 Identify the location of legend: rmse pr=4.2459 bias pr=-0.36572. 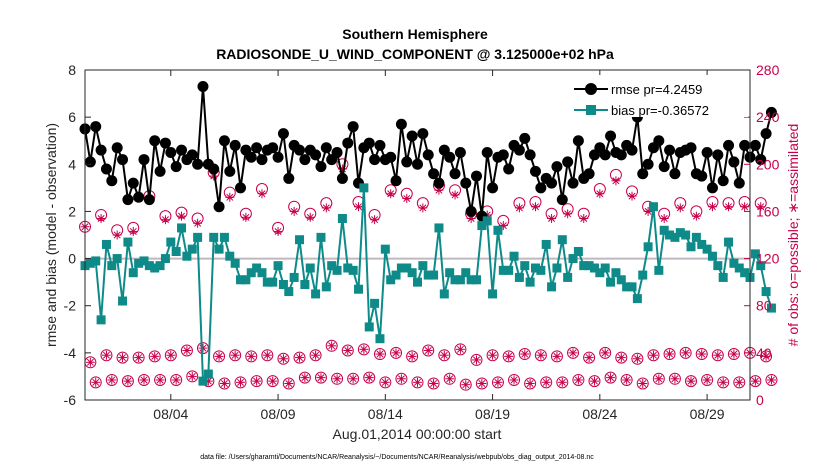
(661, 96).